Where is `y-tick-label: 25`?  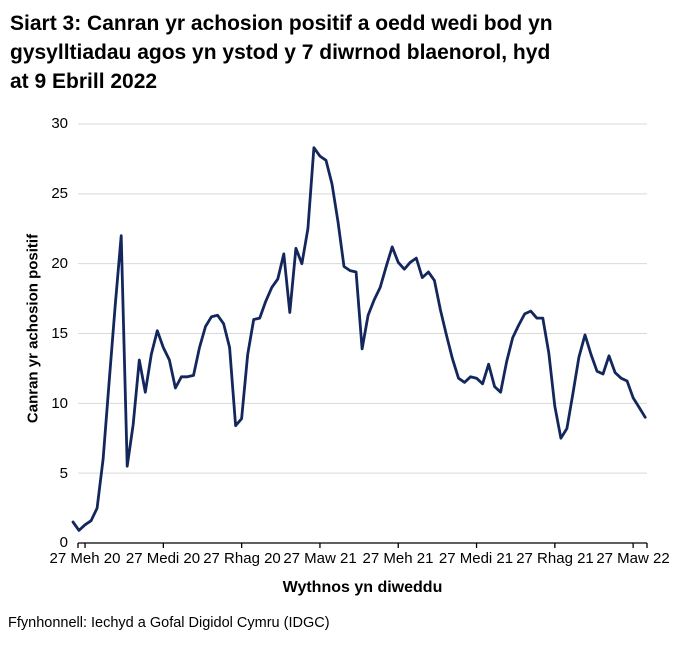 y-tick-label: 25 is located at coordinates (59, 193).